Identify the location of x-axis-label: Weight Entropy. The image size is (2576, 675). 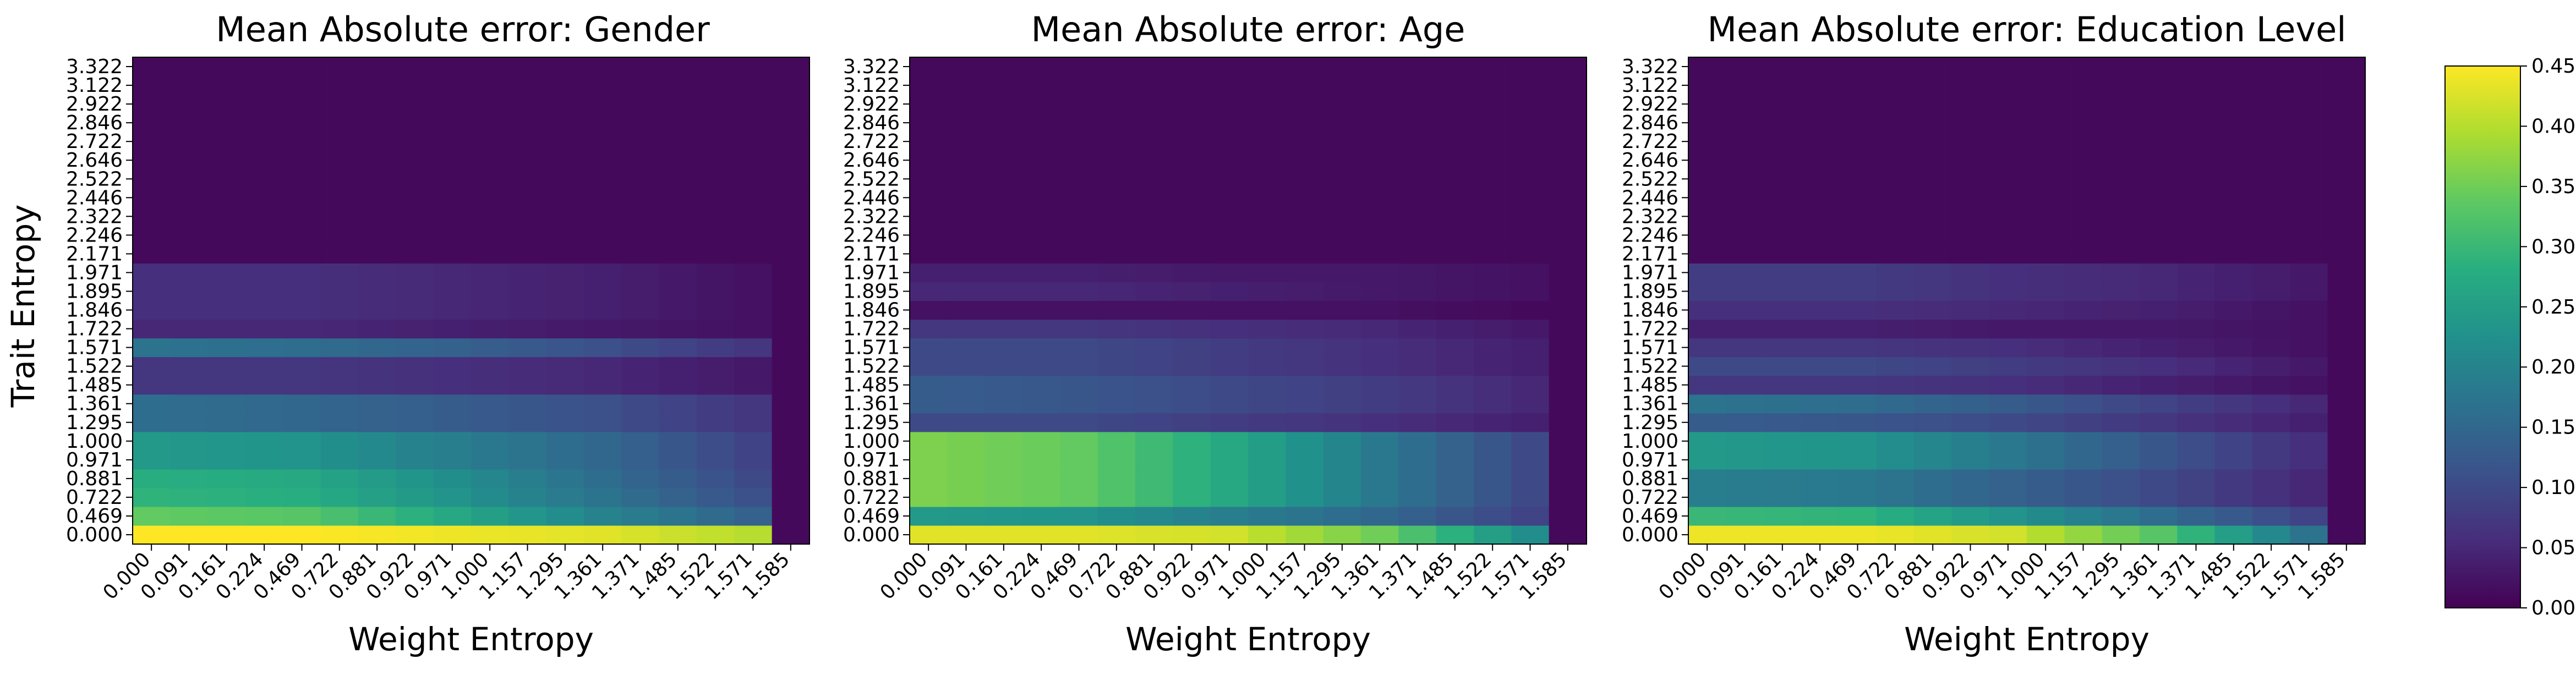
(2027, 639).